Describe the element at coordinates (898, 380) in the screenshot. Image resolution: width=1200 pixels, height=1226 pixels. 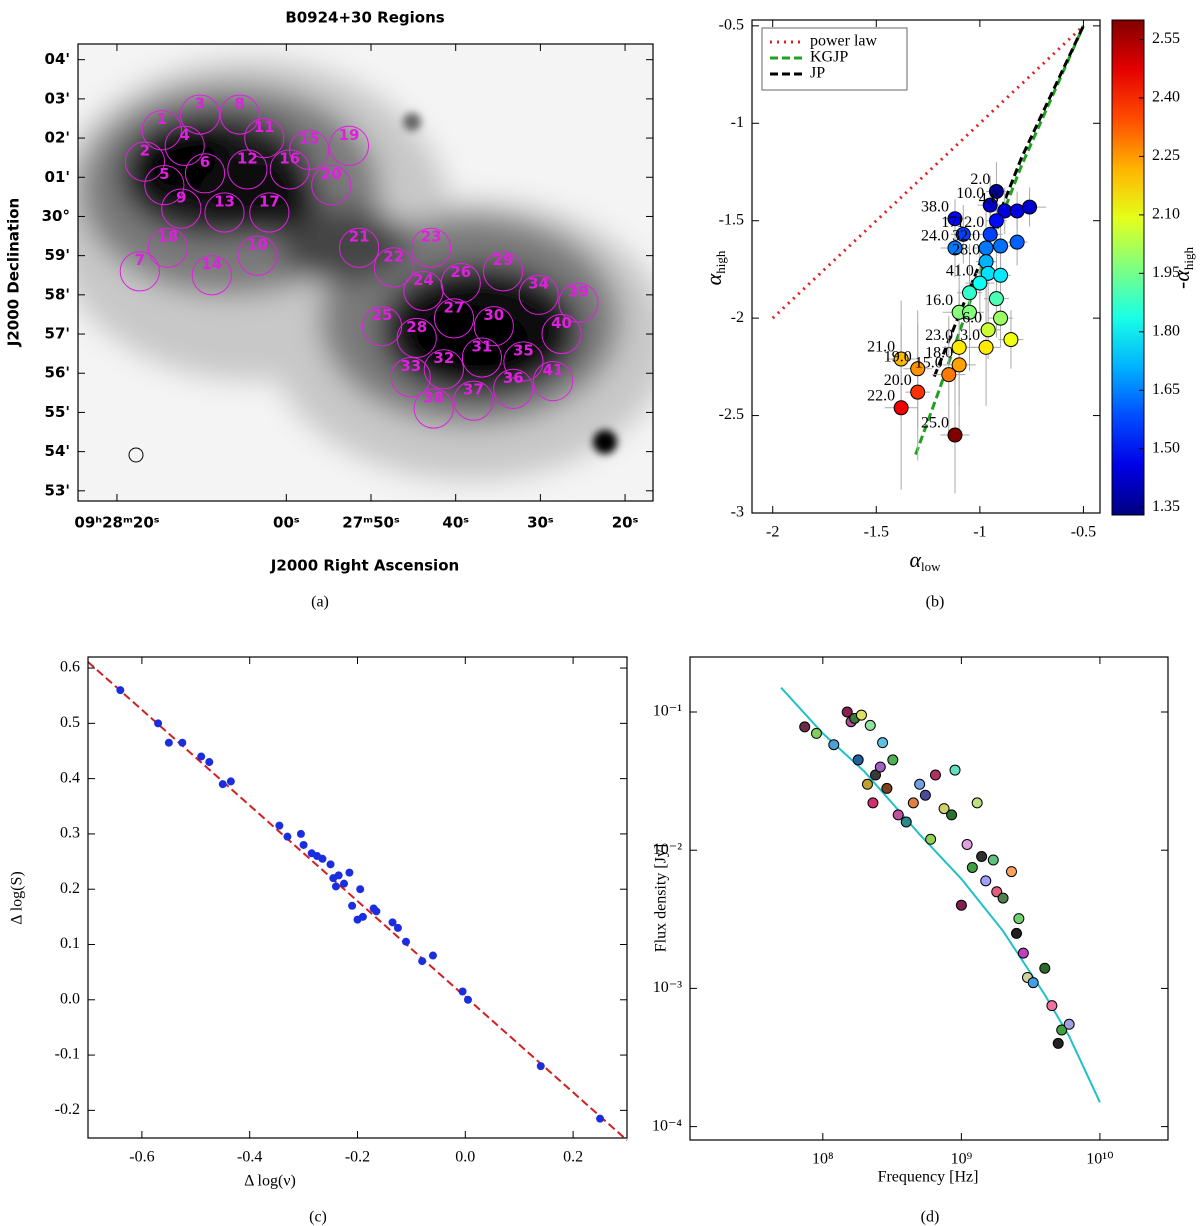
I see `point-label: 20.0` at that location.